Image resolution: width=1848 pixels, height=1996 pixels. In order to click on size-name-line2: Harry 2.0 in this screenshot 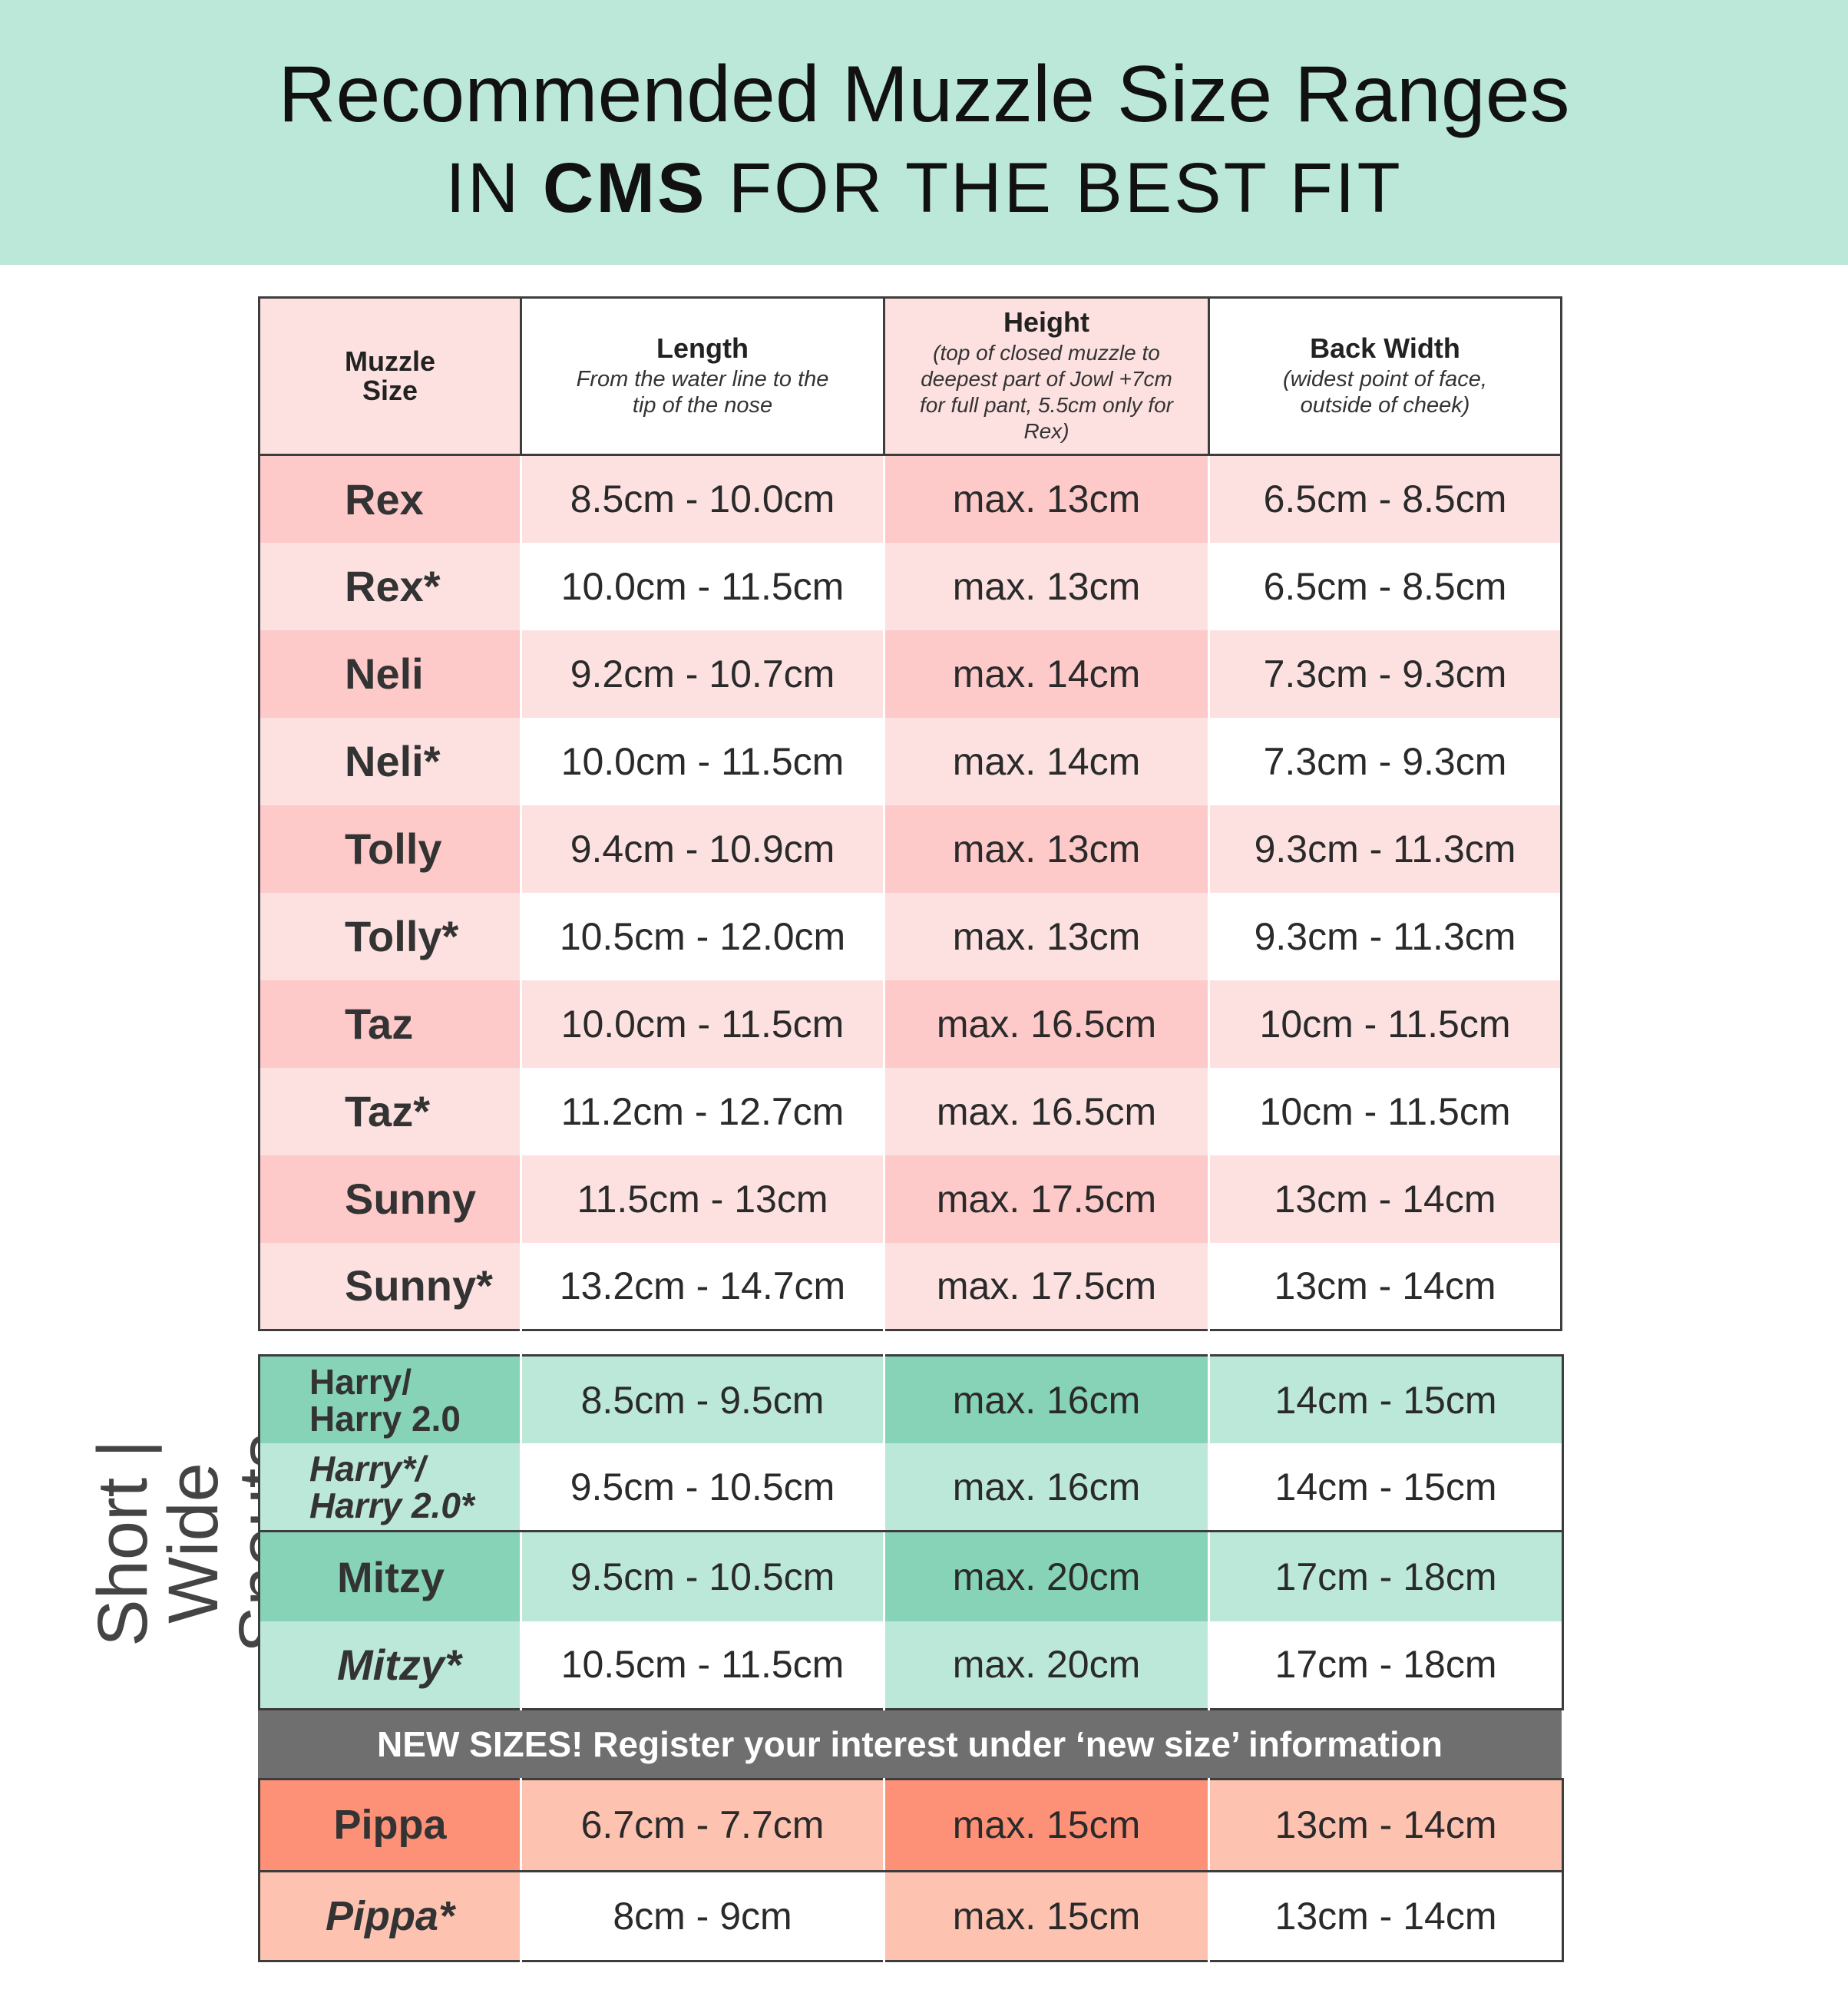, I will do `click(385, 1418)`.